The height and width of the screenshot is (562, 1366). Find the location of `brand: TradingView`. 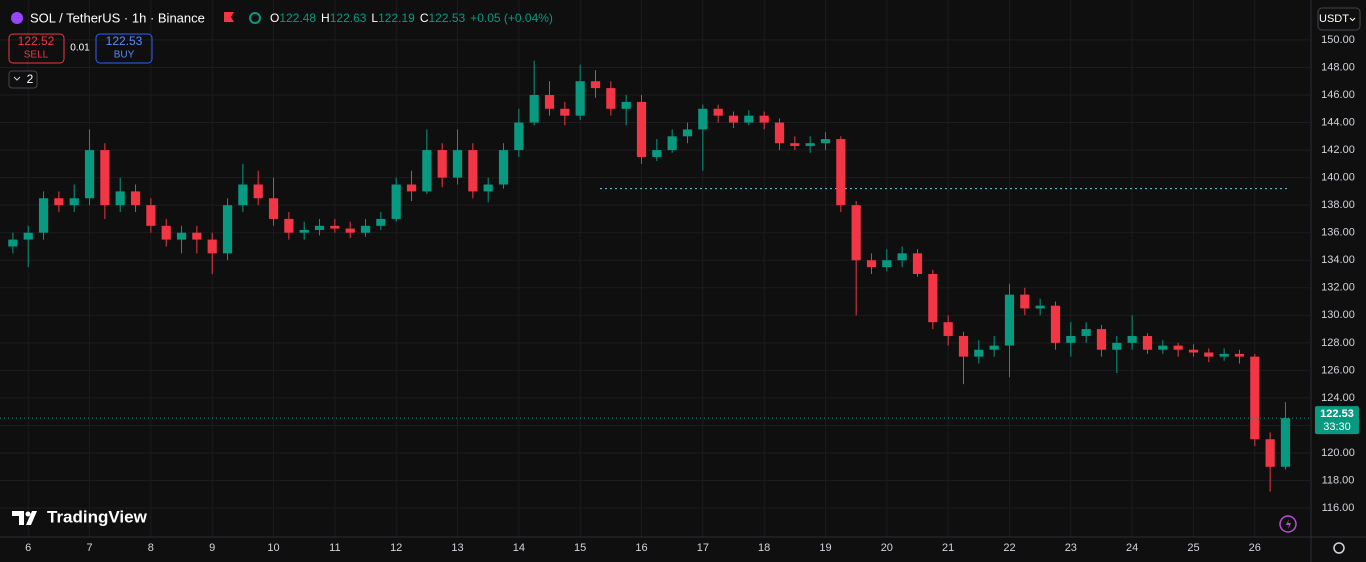

brand: TradingView is located at coordinates (97, 516).